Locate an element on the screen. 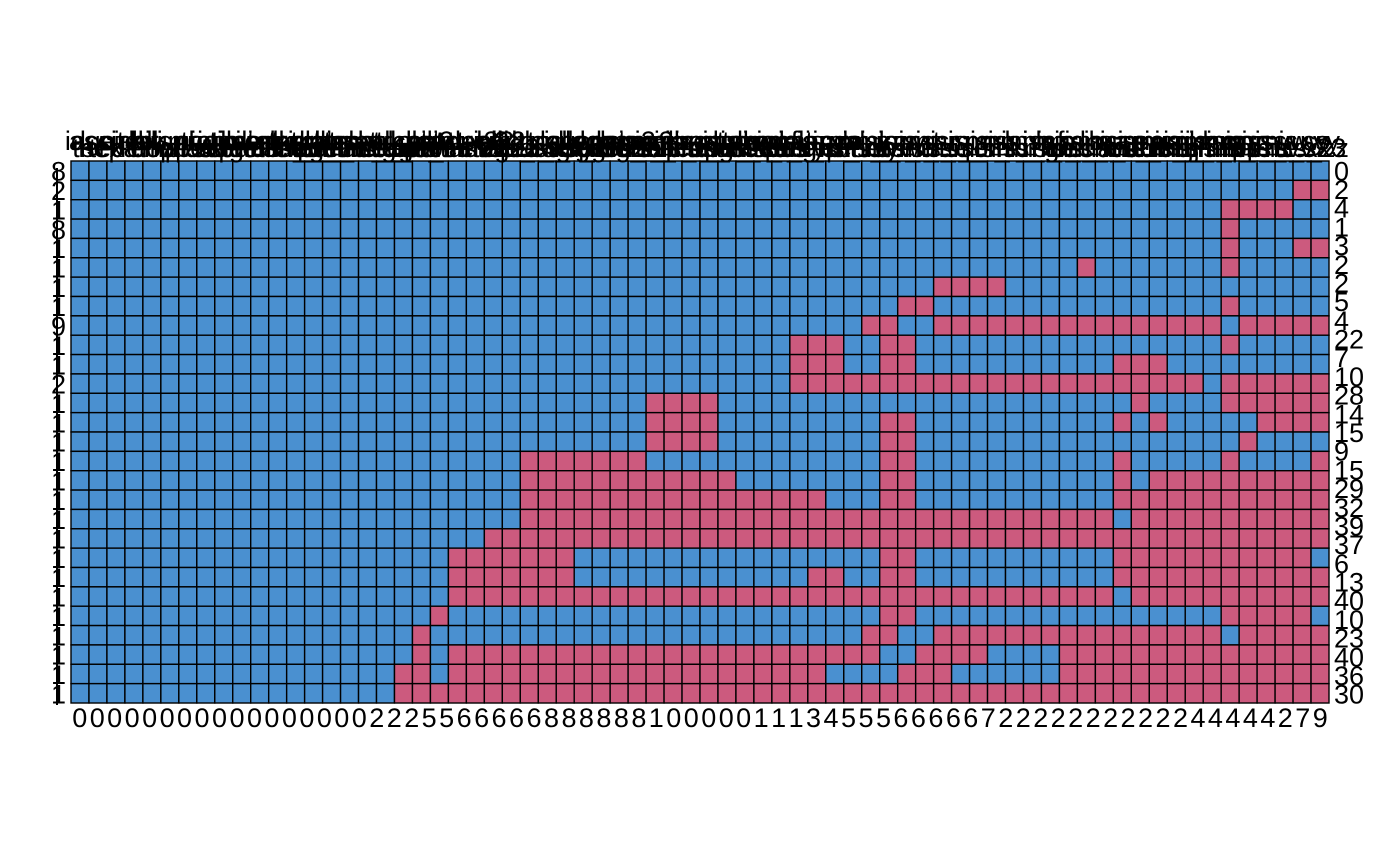 The width and height of the screenshot is (1400, 866). column-top-label: mis_val is located at coordinates (820, 141).